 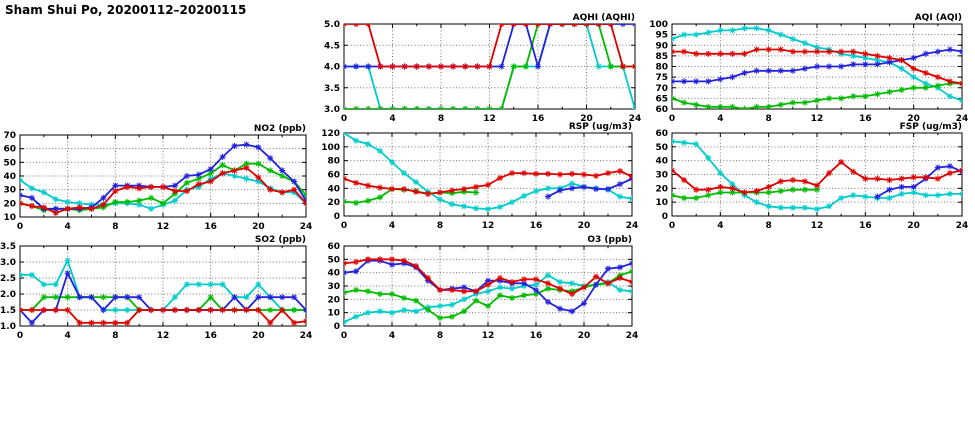 I want to click on chart-o3: 0 10 20 30 40 50 60 0 4 8 12 16 20 24 O3 (ppb), so click(x=482, y=288).